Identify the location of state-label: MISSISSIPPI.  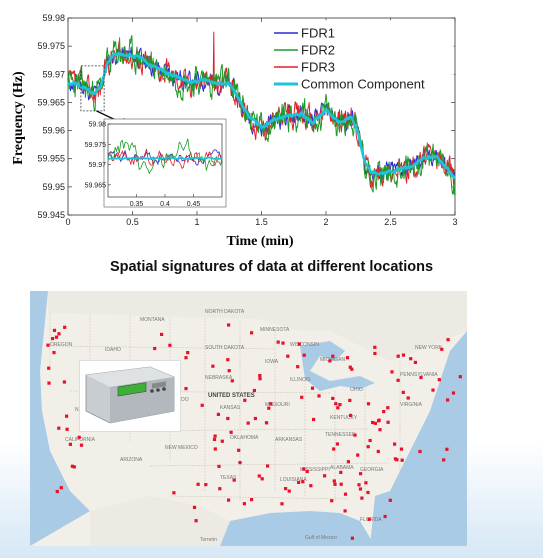
(315, 470).